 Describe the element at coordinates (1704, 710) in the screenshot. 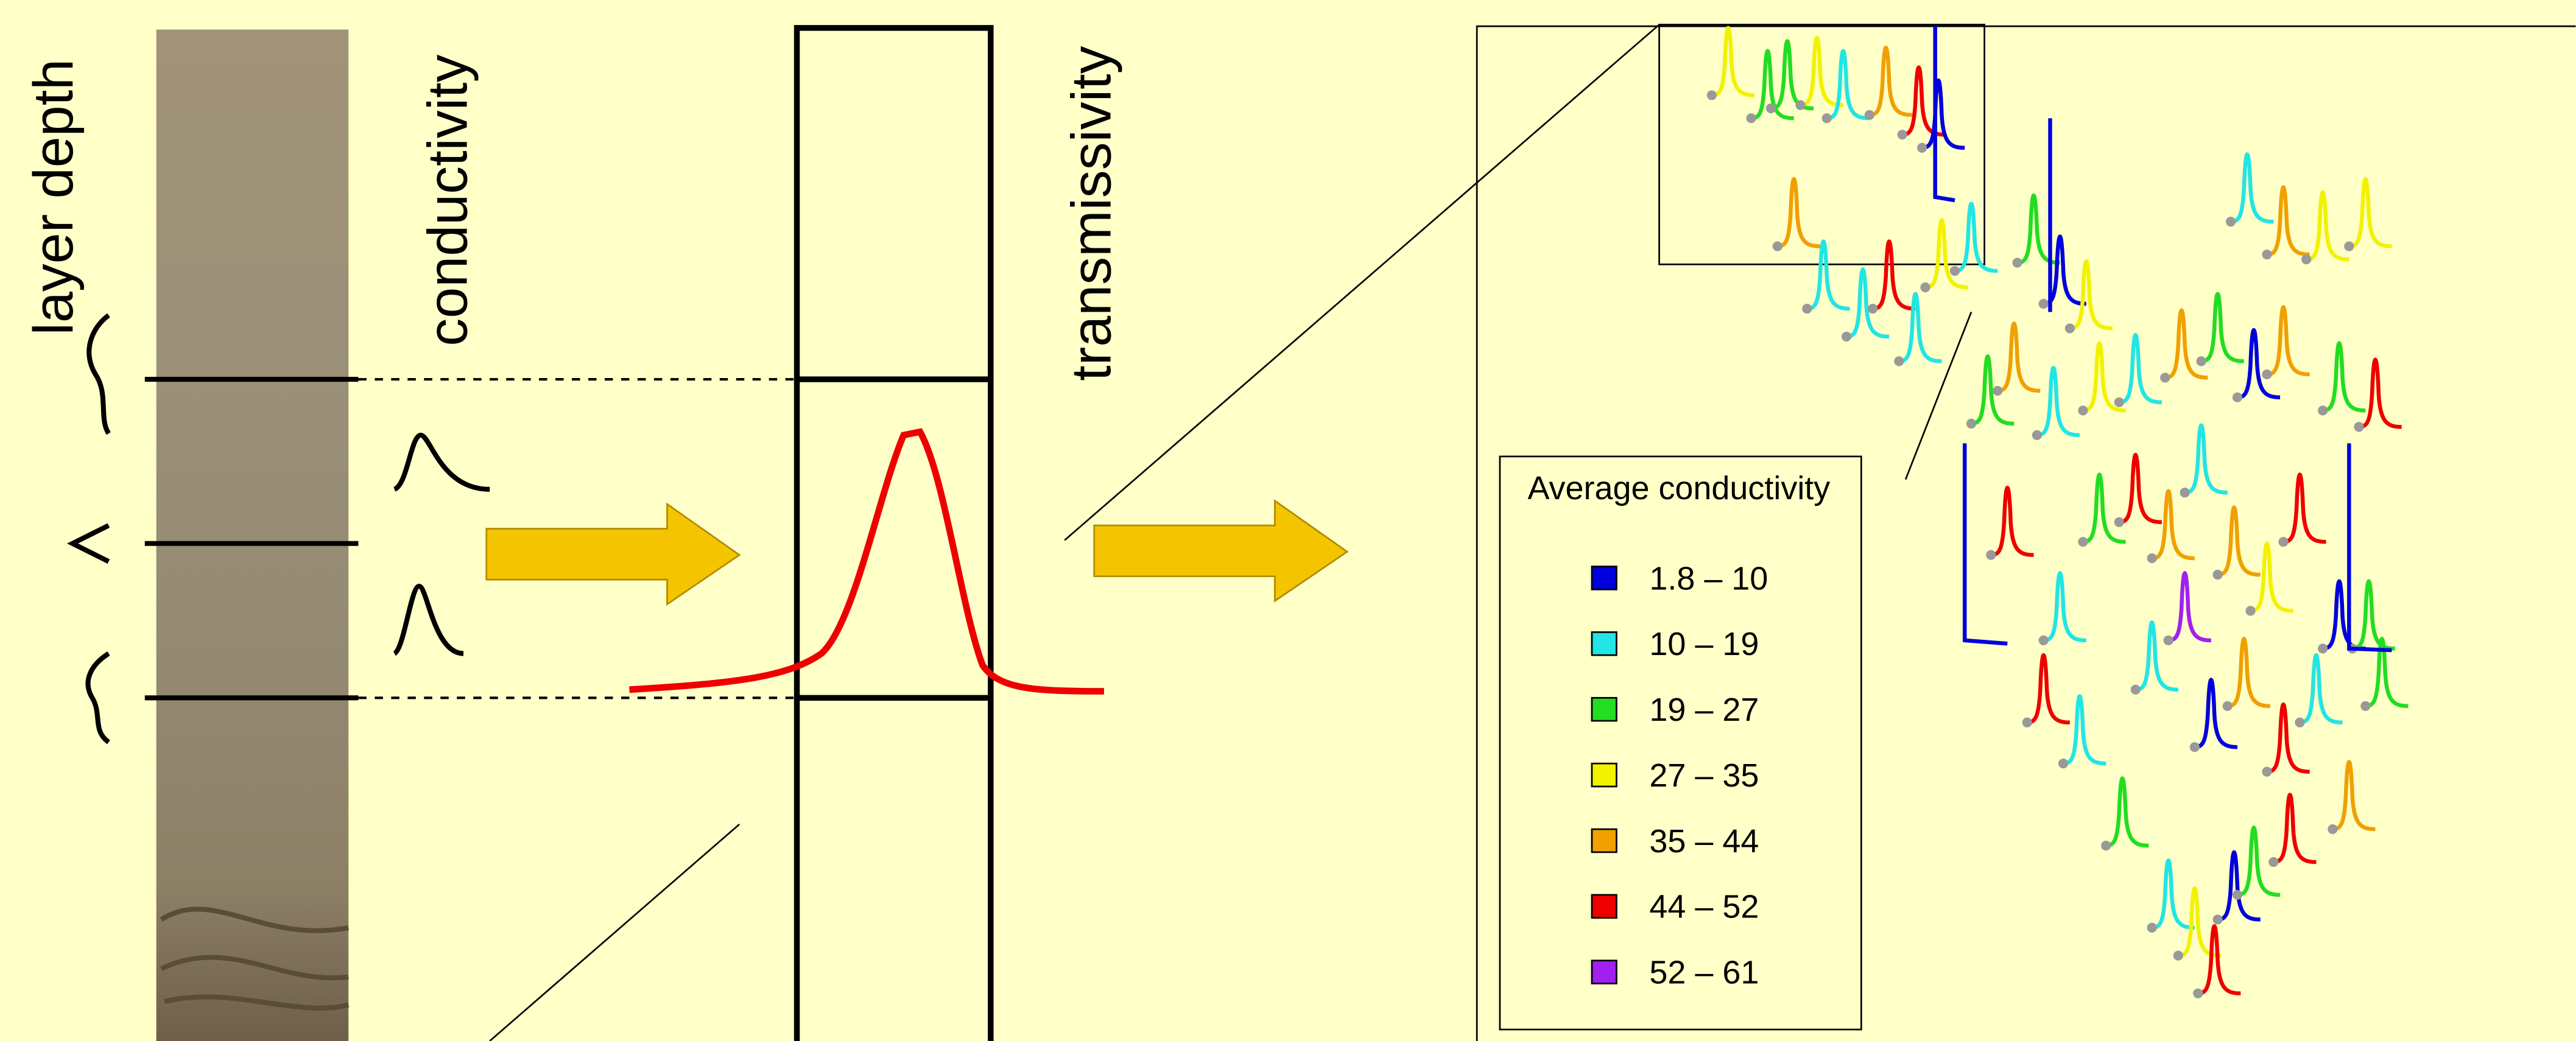

I see `legend-label: 19 – 27` at that location.